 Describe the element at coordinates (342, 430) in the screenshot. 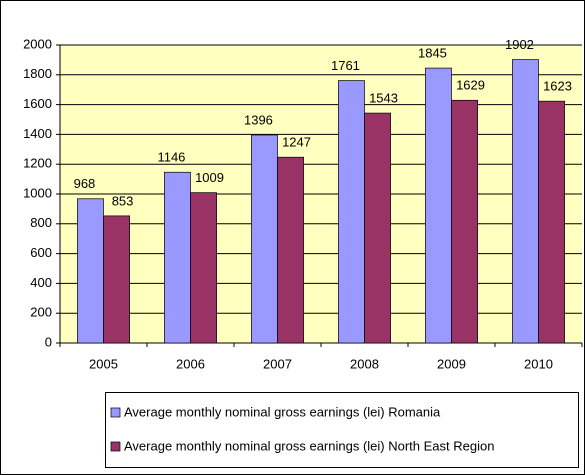

I see `legend-box` at that location.